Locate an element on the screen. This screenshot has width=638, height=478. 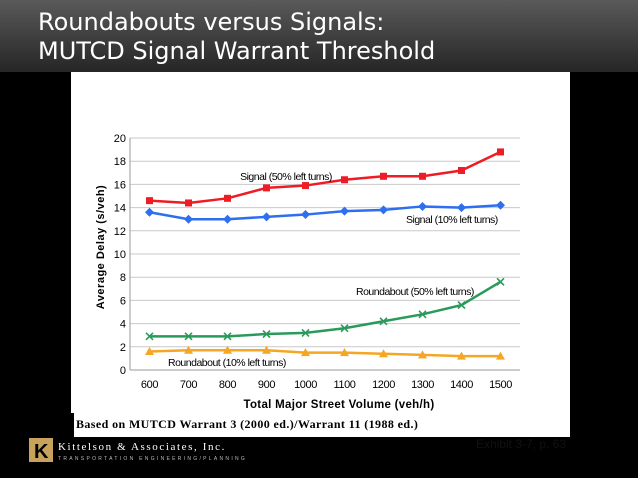
series-annotation: Roundabout (50% left turns) is located at coordinates (415, 292).